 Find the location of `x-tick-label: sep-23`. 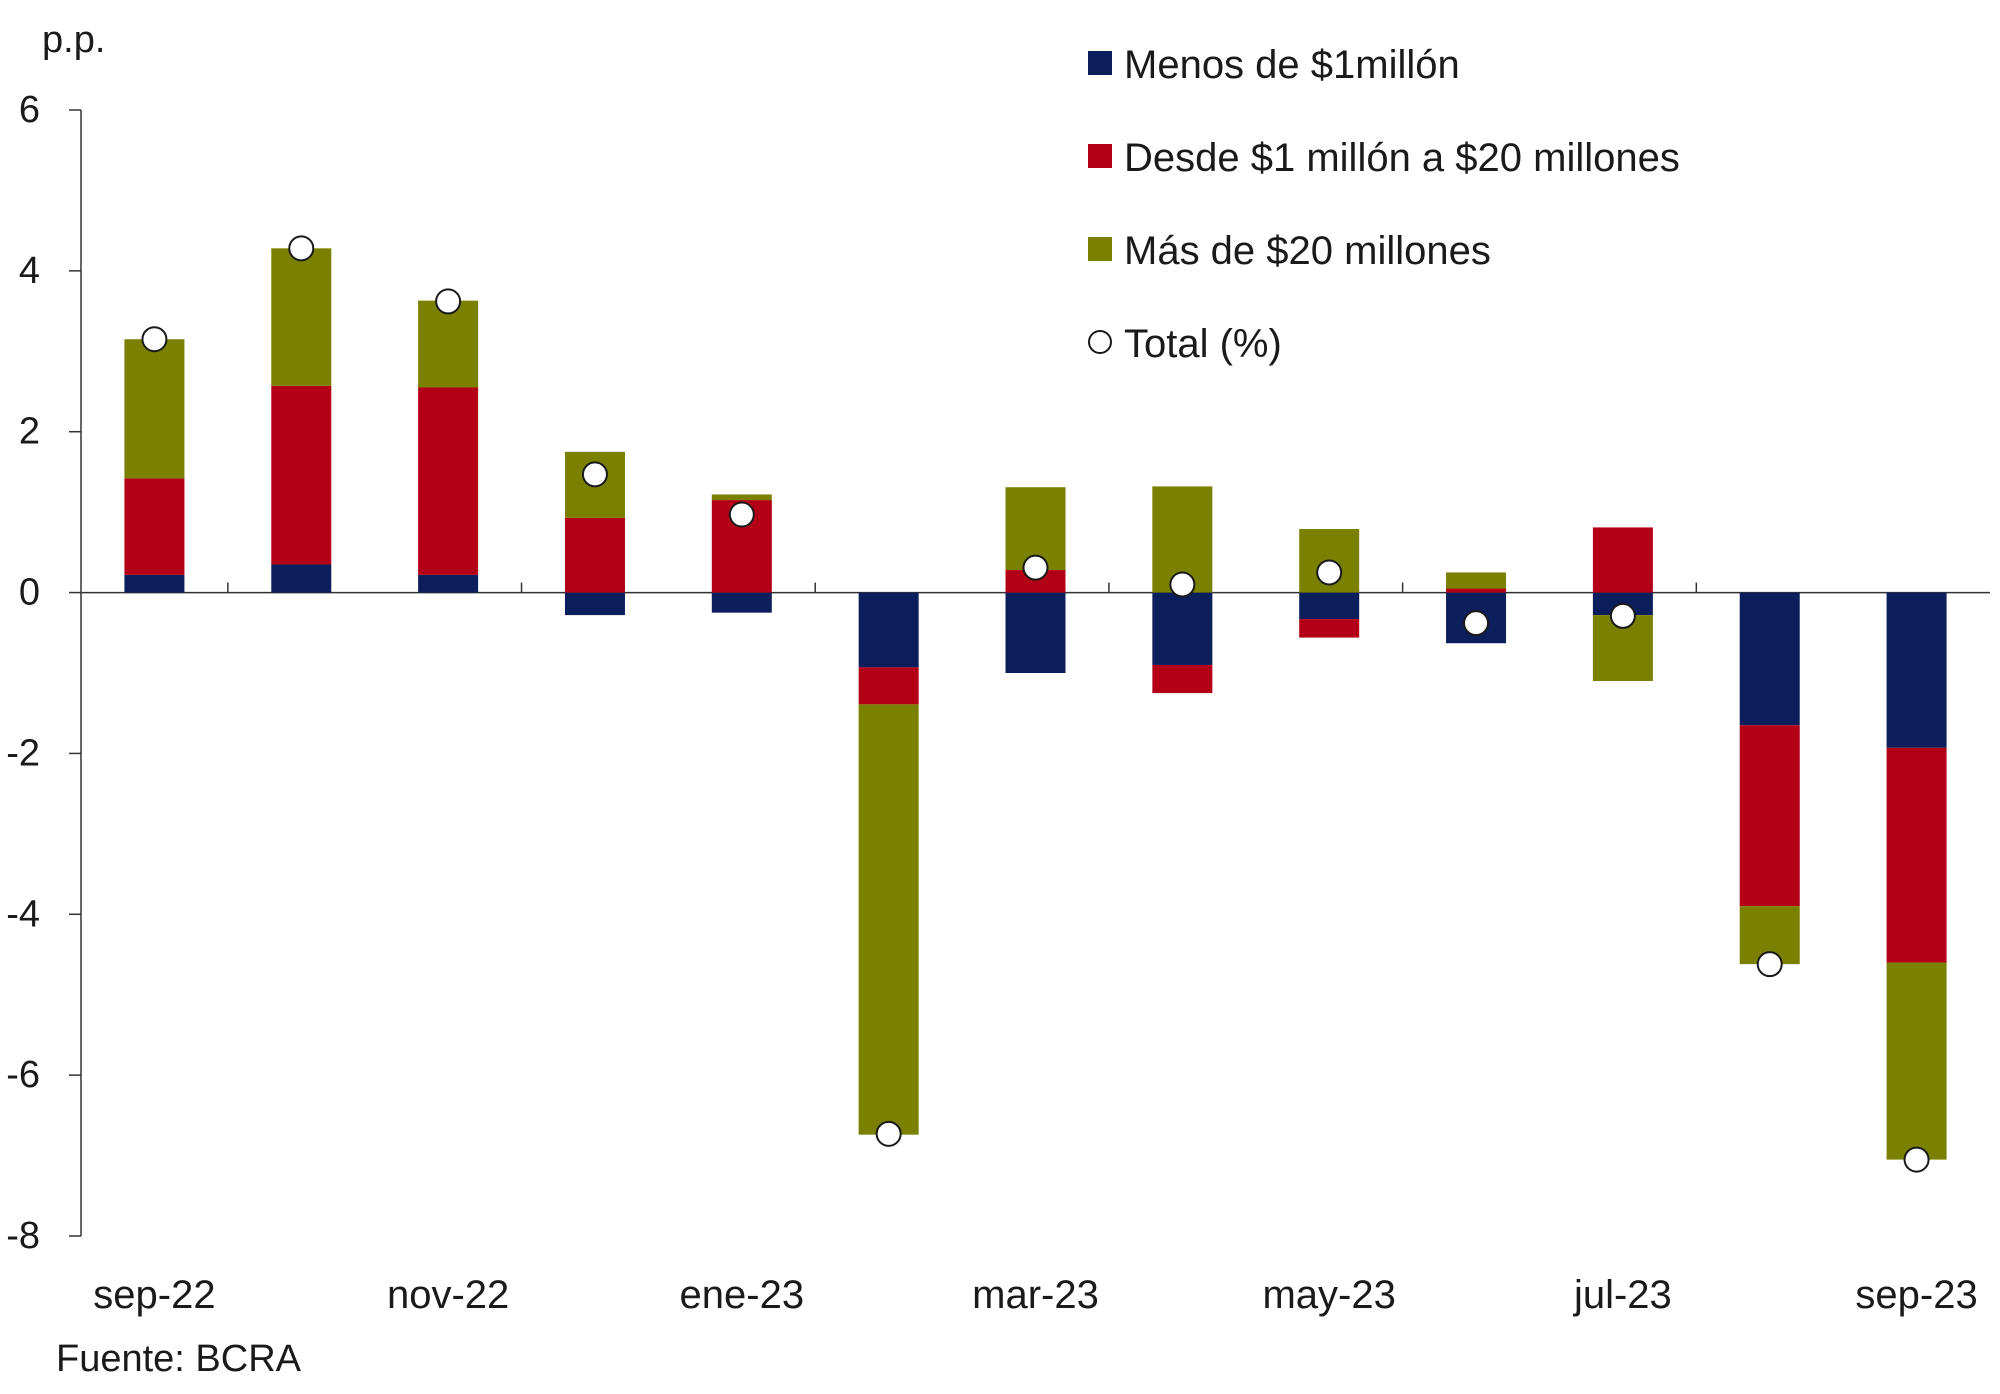

x-tick-label: sep-23 is located at coordinates (1916, 1295).